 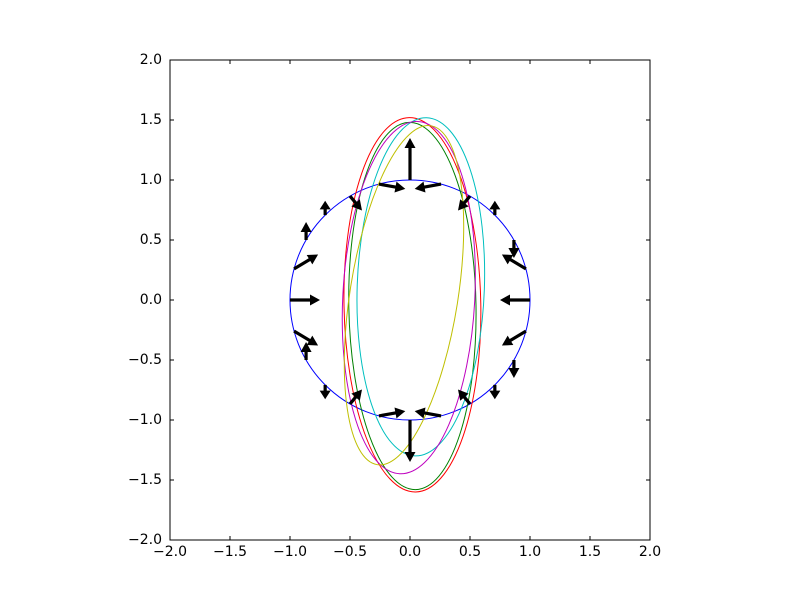 I want to click on y-tick-label: 1.0, so click(x=151, y=180).